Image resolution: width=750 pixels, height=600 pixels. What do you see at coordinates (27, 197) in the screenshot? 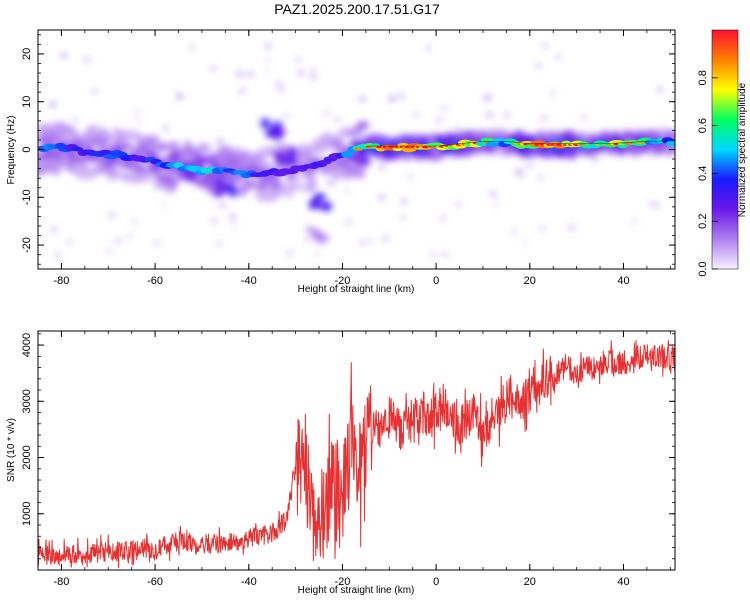
I see `y-tick-label: -10` at bounding box center [27, 197].